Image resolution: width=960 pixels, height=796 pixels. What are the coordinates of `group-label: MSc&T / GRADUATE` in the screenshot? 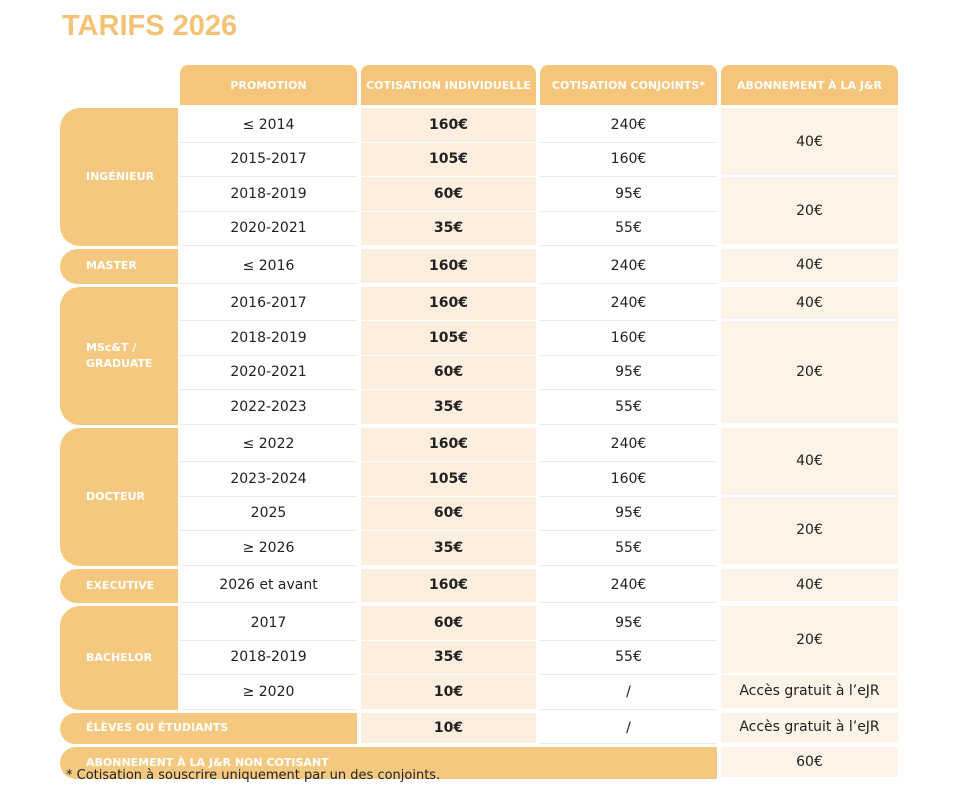 It's located at (119, 355).